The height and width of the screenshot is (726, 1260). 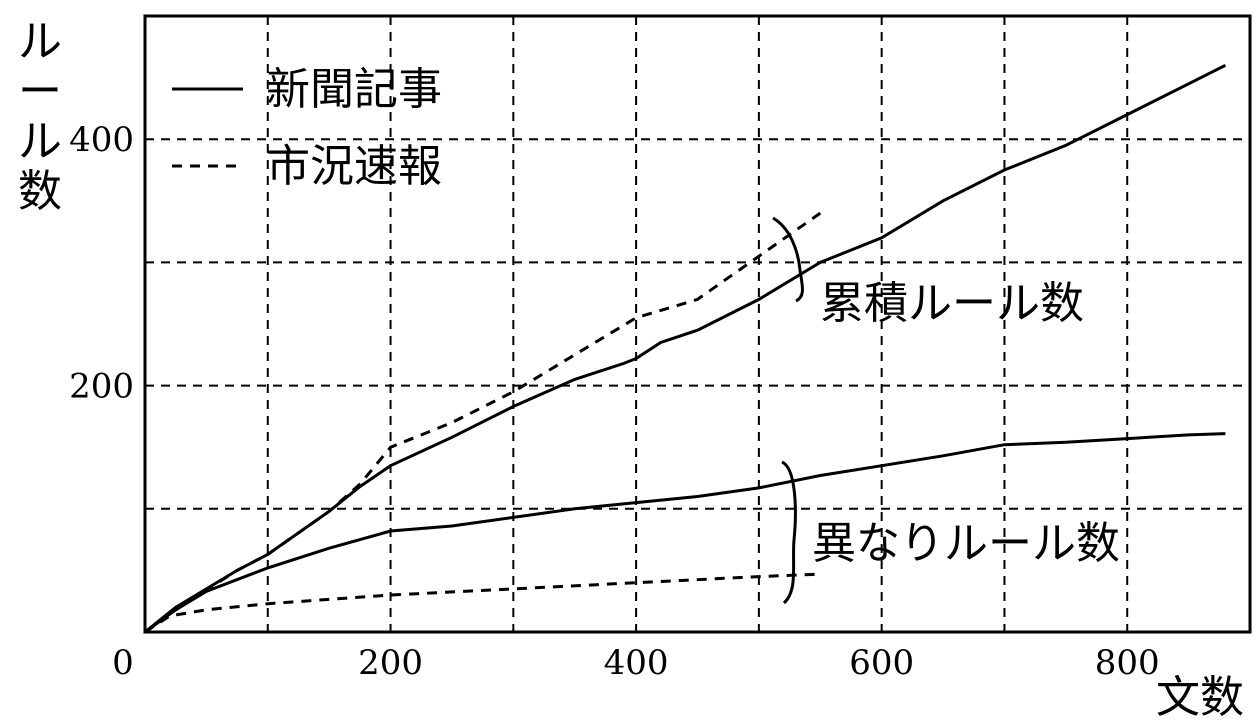 I want to click on y-axis-label-glyph: 数, so click(x=40, y=191).